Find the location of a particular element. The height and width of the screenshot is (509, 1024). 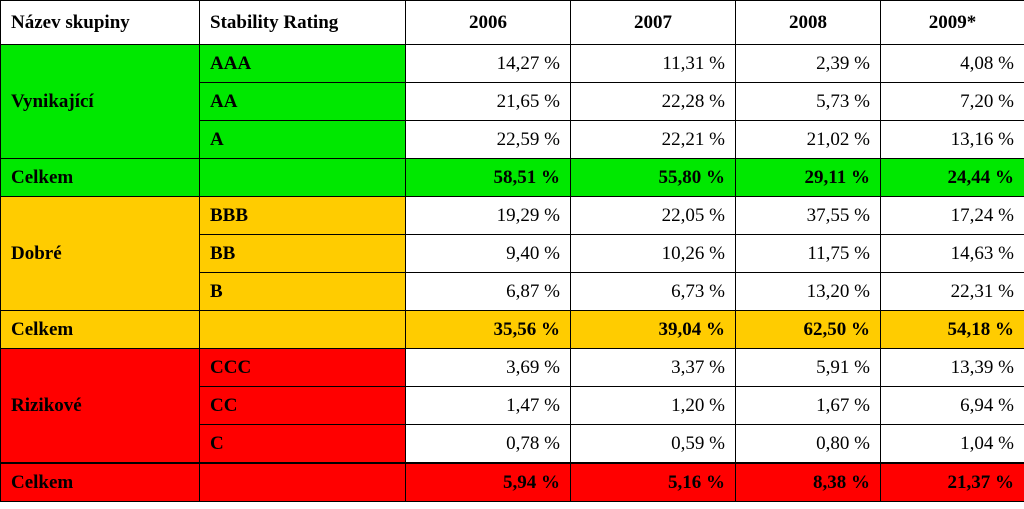

total-value: 21,37 % is located at coordinates (952, 482).